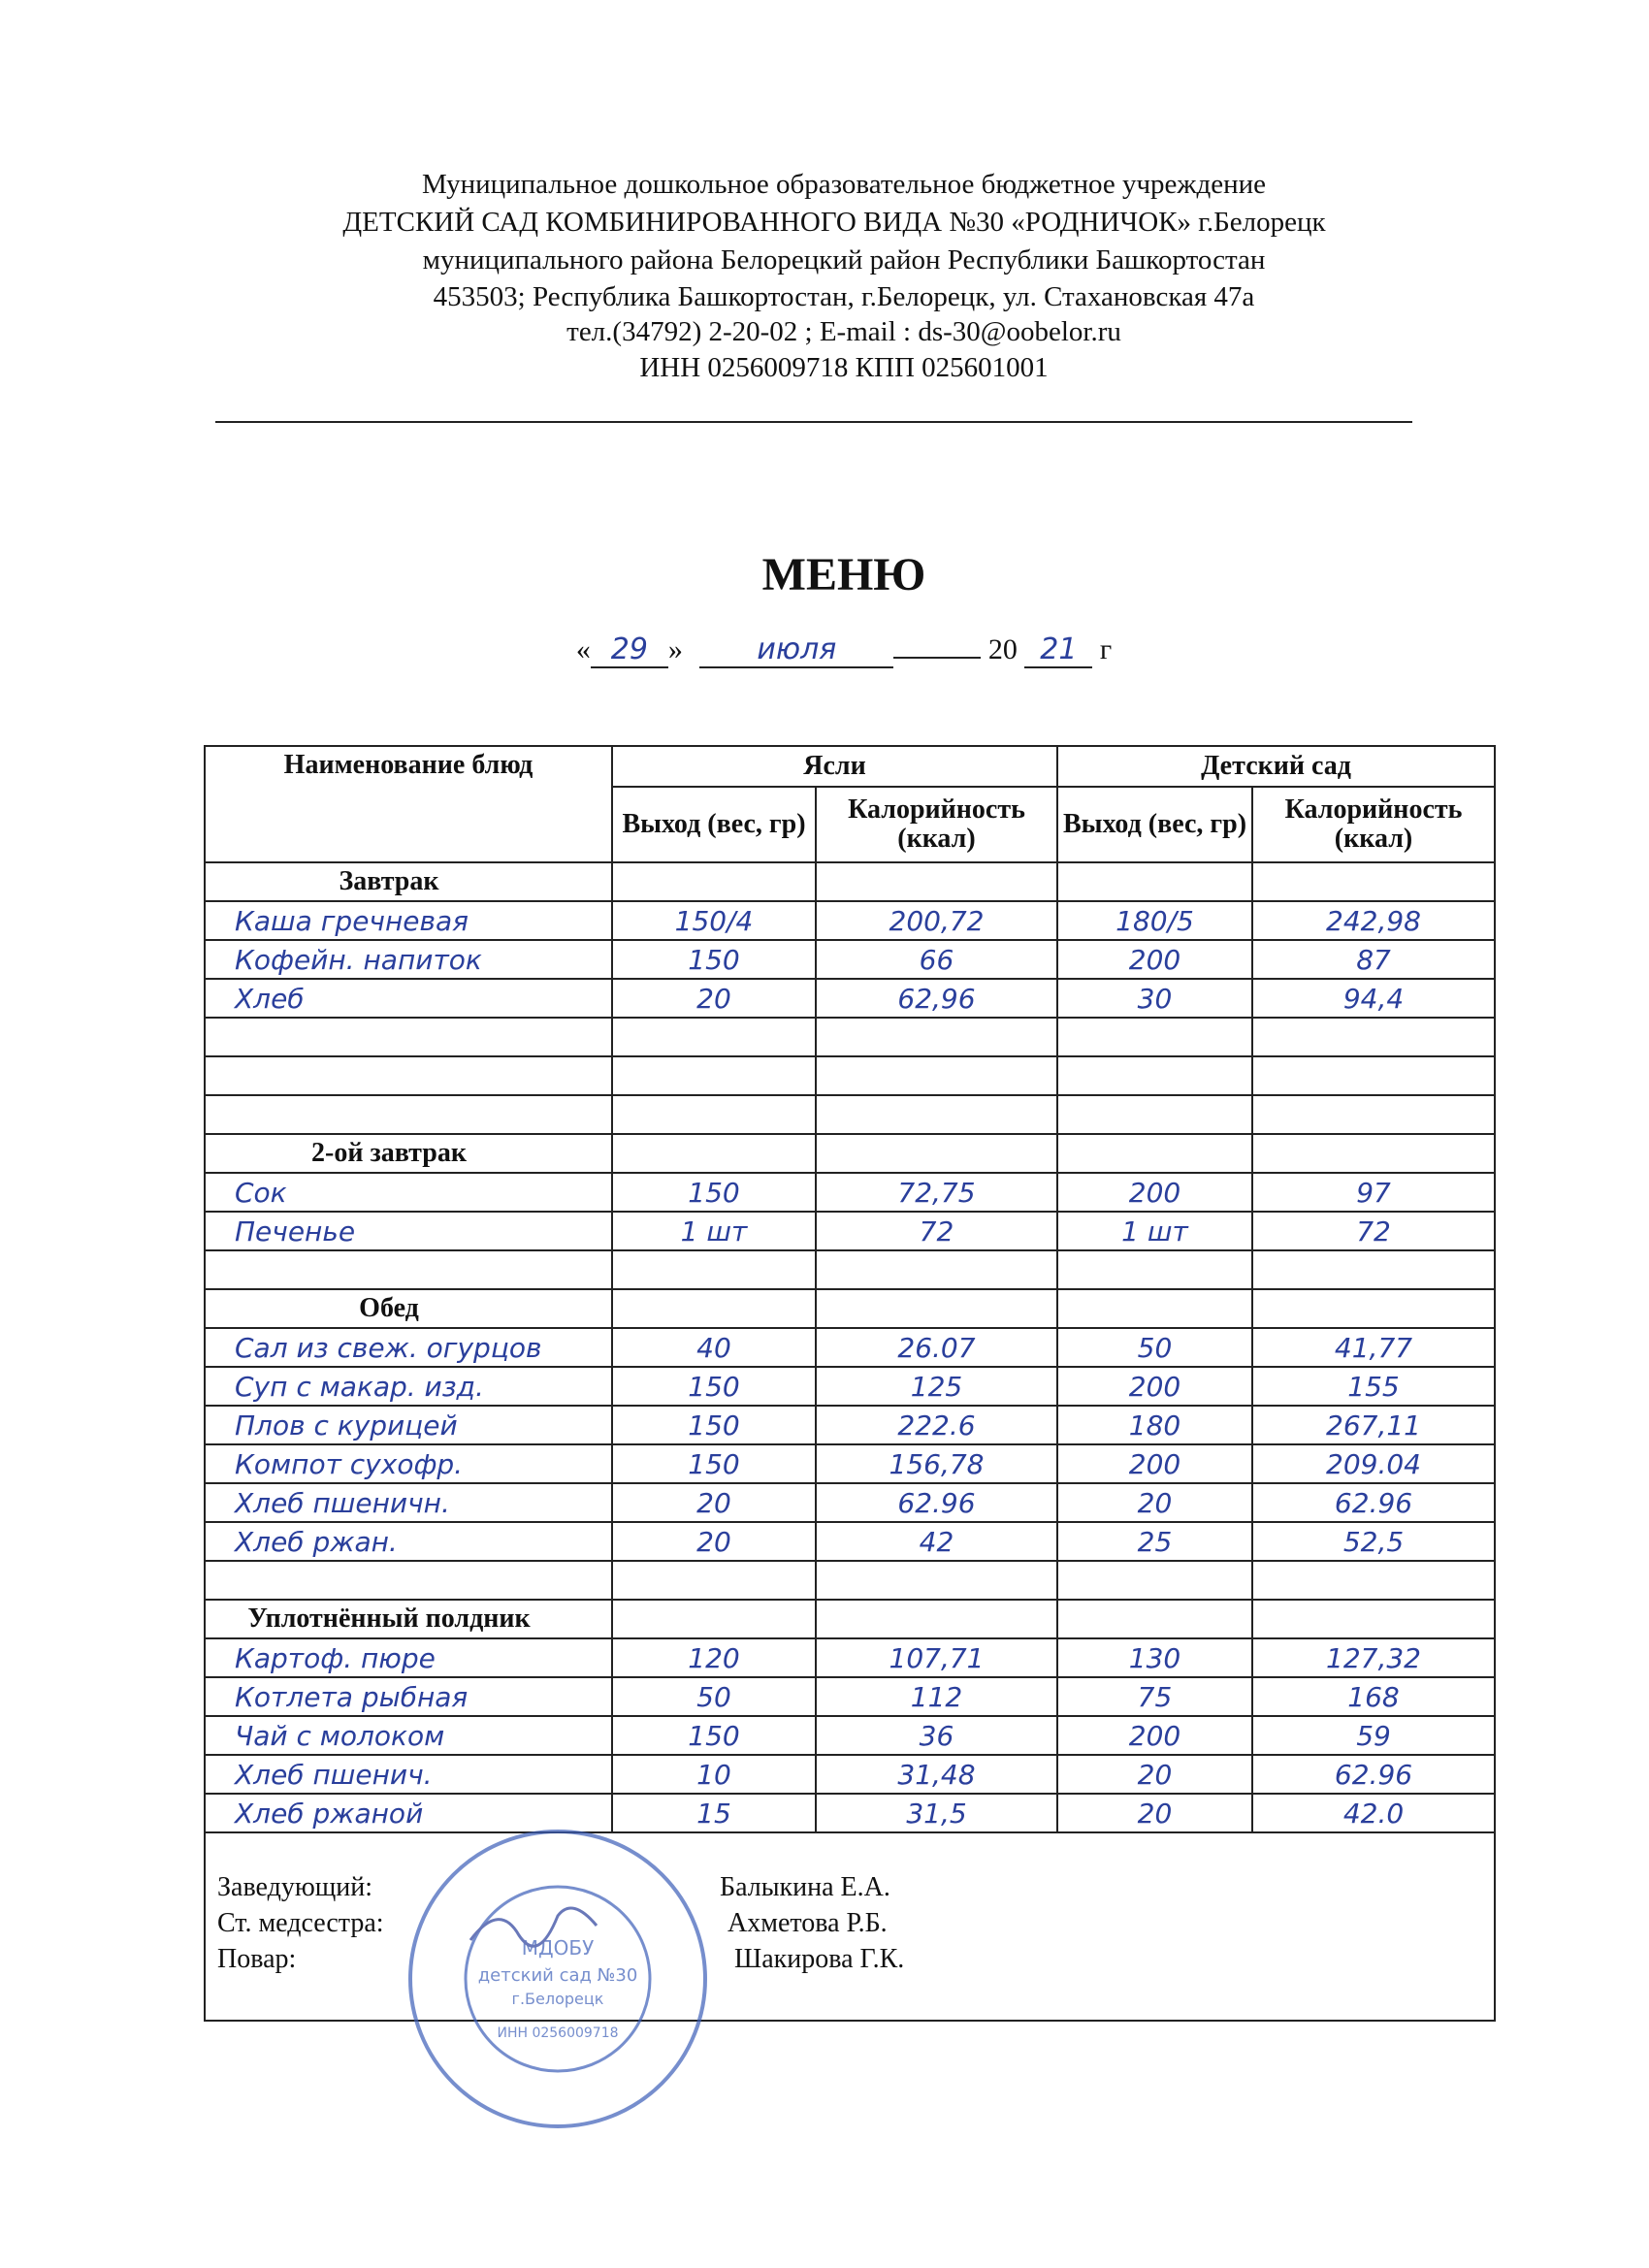 The image size is (1649, 2268). Describe the element at coordinates (408, 998) in the screenshot. I see `dish-name: Хлеб` at that location.